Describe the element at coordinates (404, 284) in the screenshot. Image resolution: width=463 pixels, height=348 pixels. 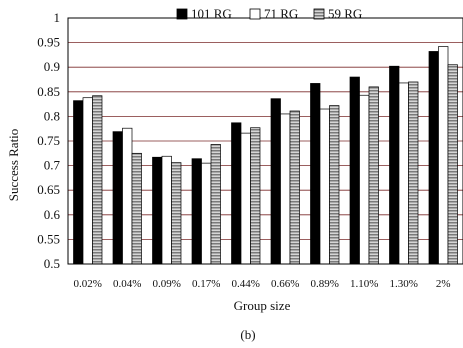
I see `x-tick-label: 1.30%` at that location.